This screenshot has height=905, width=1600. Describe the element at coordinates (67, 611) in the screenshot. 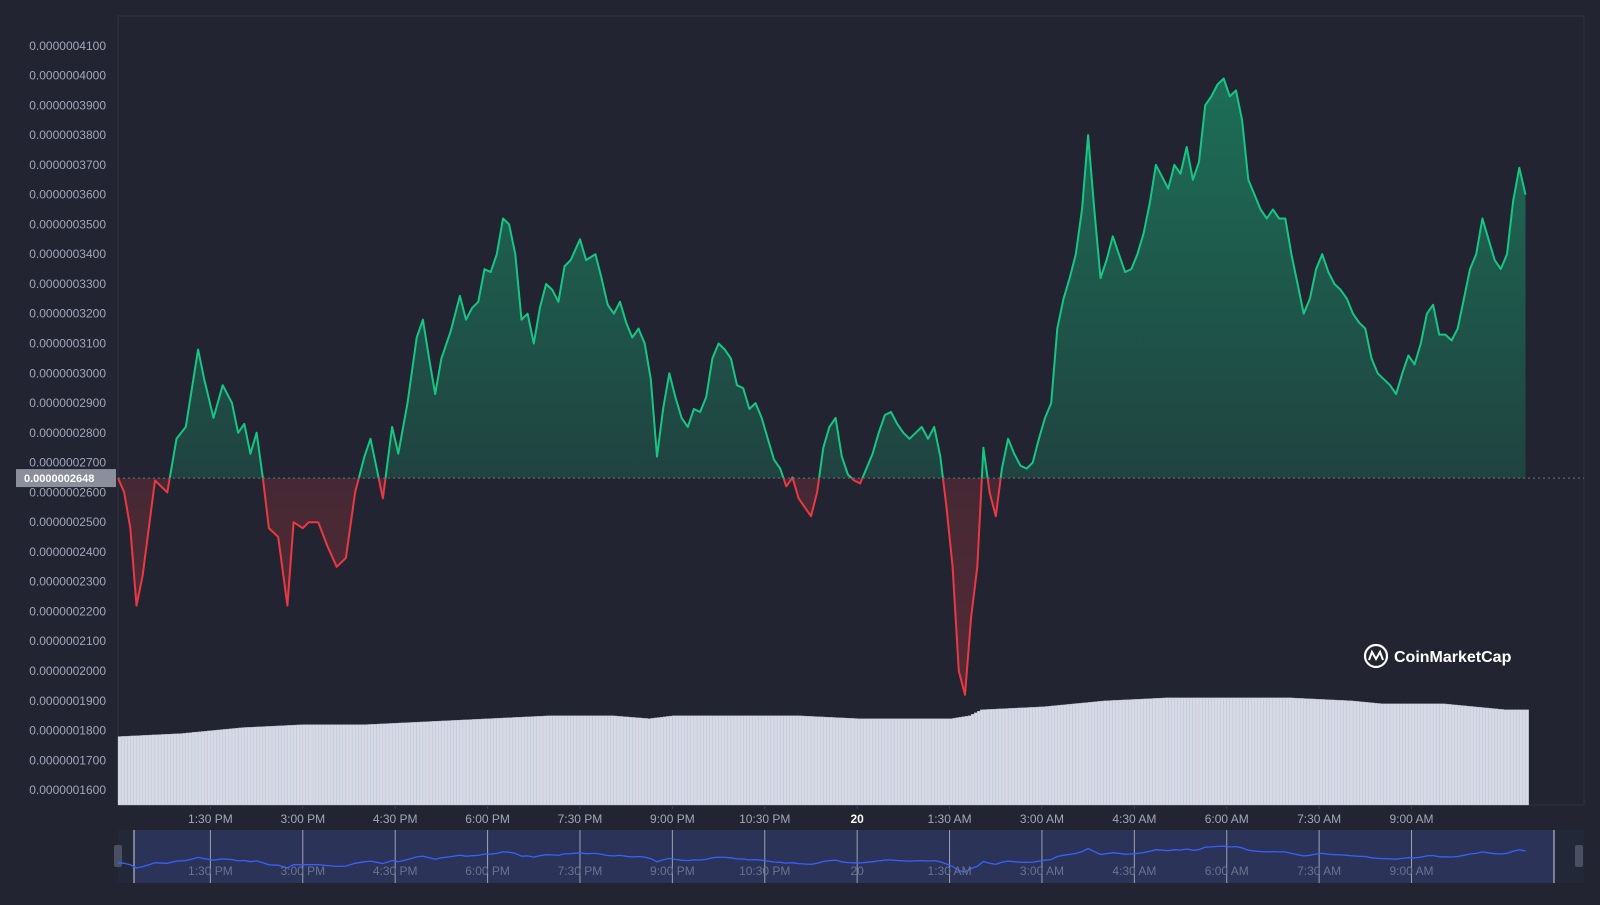

I see `y-tick-label: 0.0000002200` at that location.